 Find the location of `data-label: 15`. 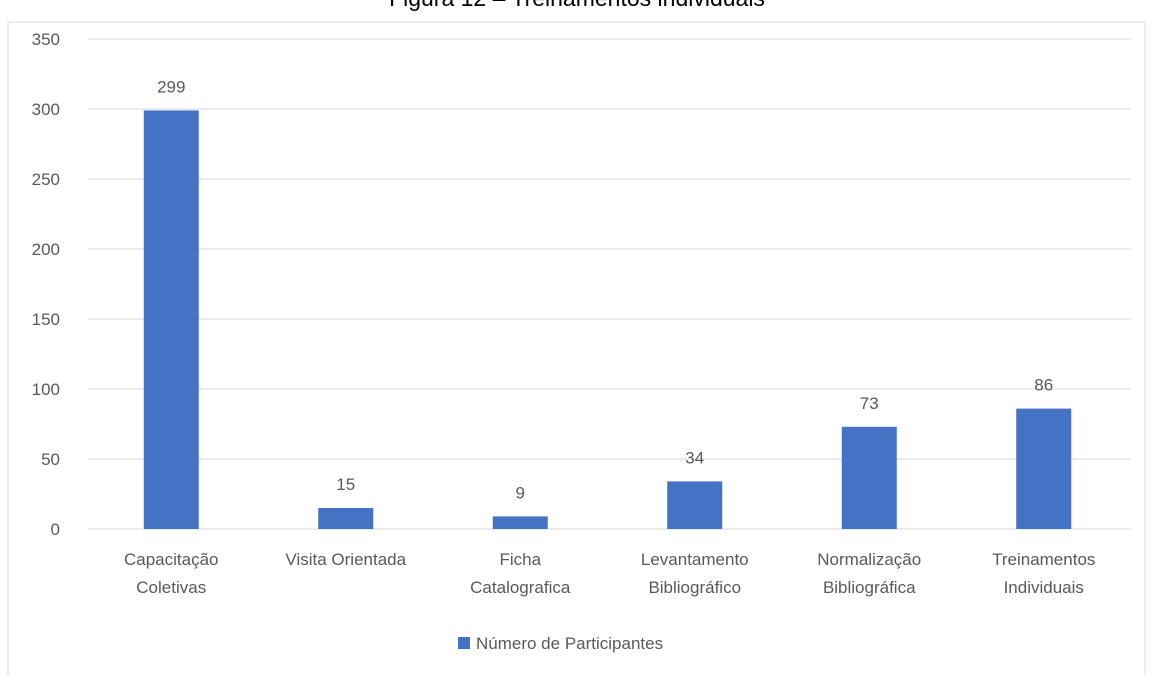

data-label: 15 is located at coordinates (345, 484).